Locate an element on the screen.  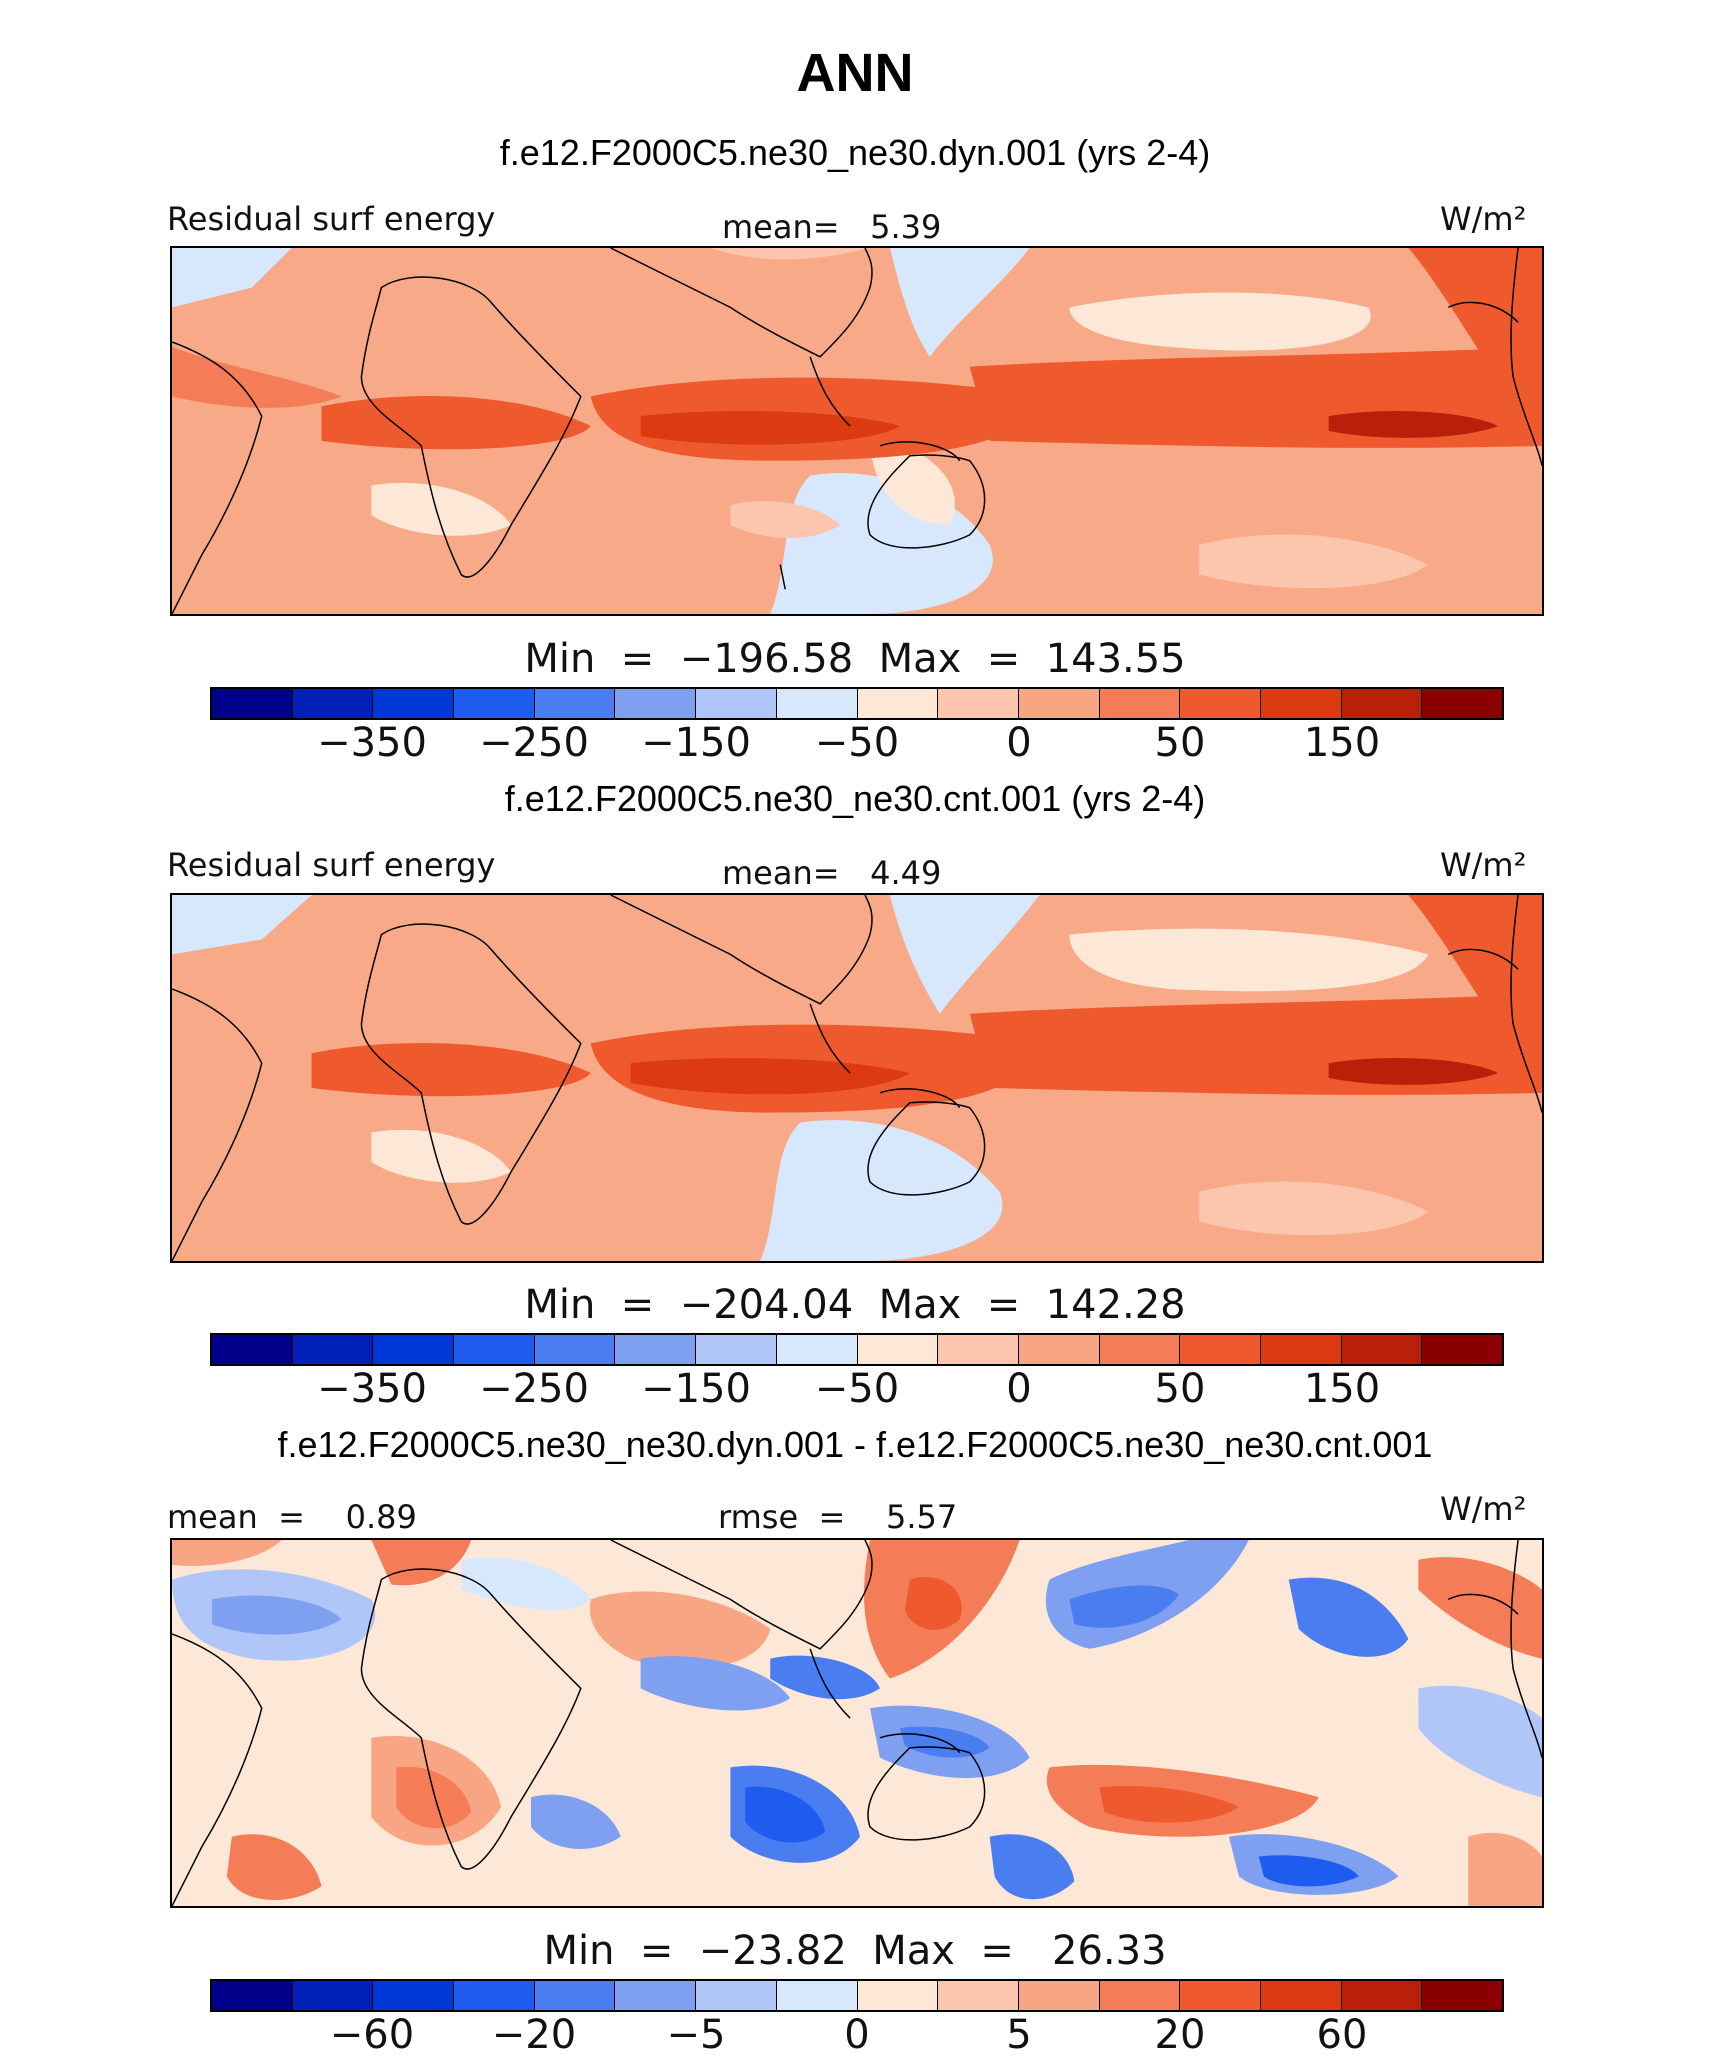
panel-3-map is located at coordinates (857, 1723).